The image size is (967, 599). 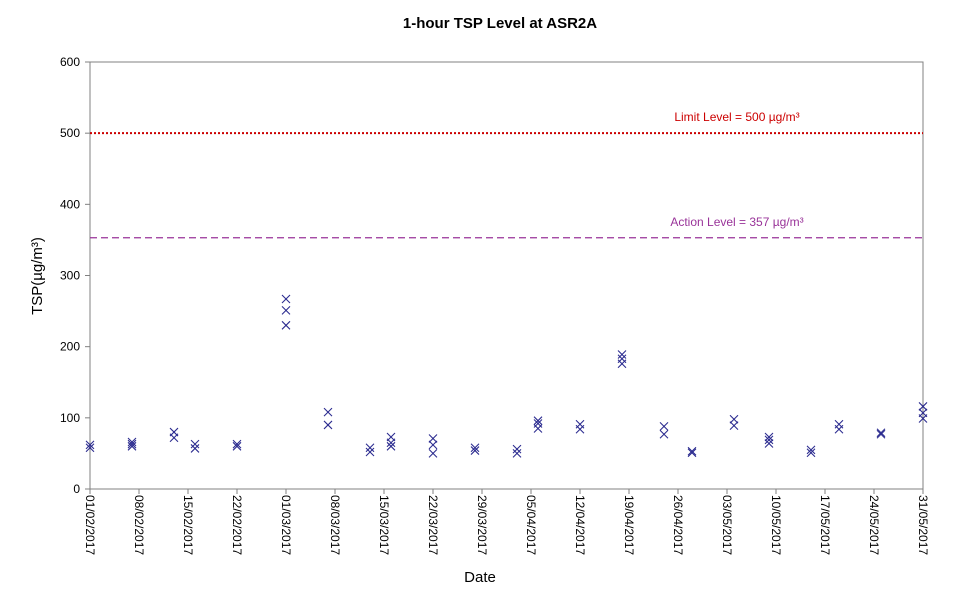 What do you see at coordinates (825, 525) in the screenshot?
I see `x-tick-label: 17/05/2017` at bounding box center [825, 525].